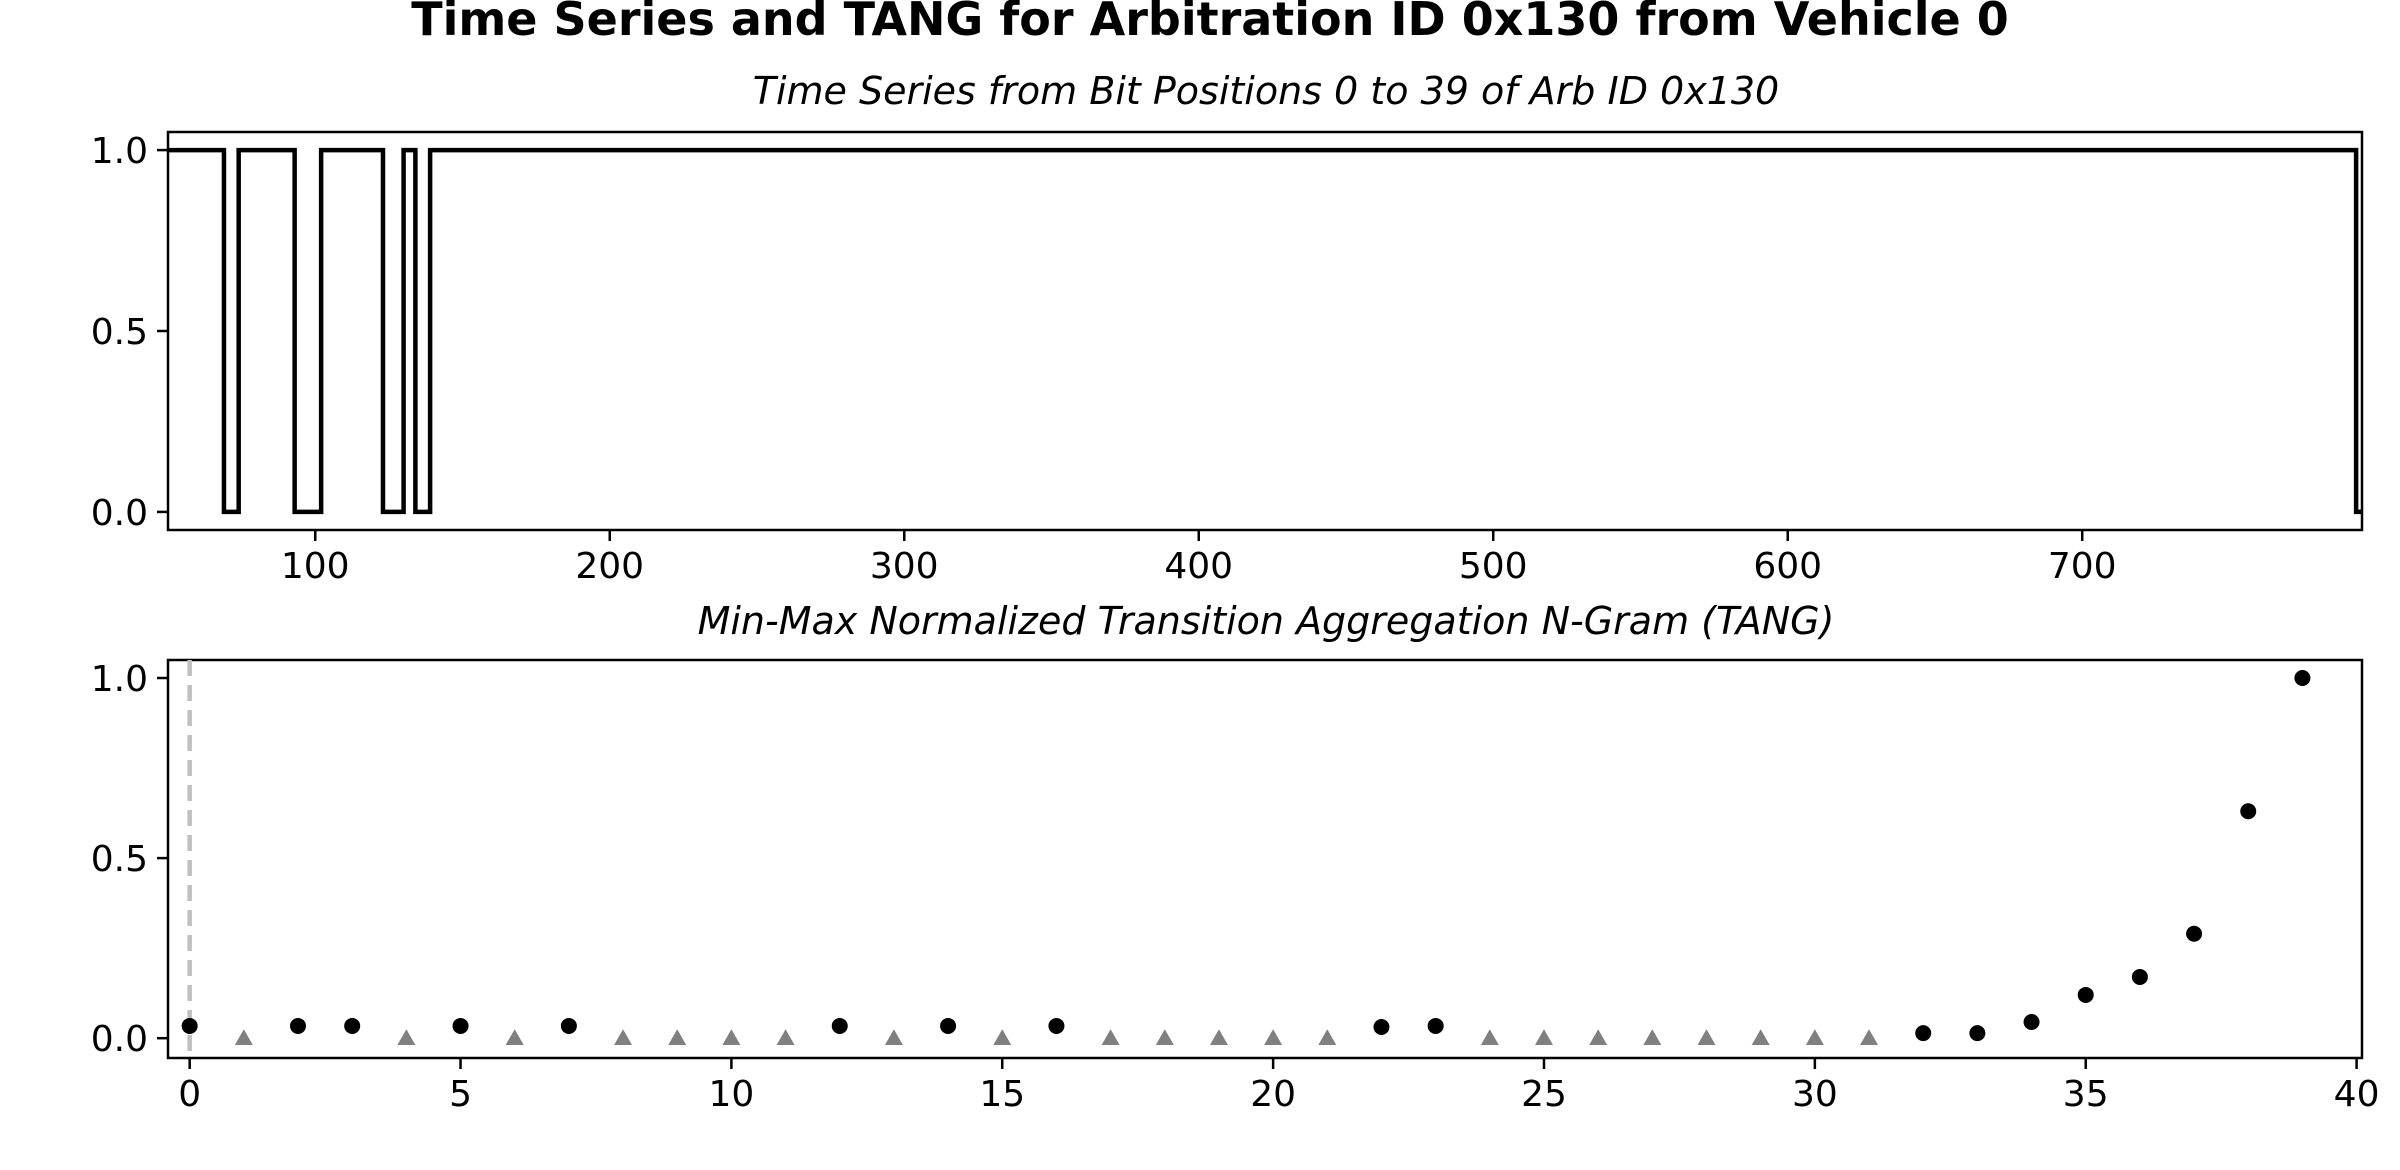 This screenshot has height=1170, width=2400. What do you see at coordinates (1198, 566) in the screenshot?
I see `time-series-x-tick-label: 400` at bounding box center [1198, 566].